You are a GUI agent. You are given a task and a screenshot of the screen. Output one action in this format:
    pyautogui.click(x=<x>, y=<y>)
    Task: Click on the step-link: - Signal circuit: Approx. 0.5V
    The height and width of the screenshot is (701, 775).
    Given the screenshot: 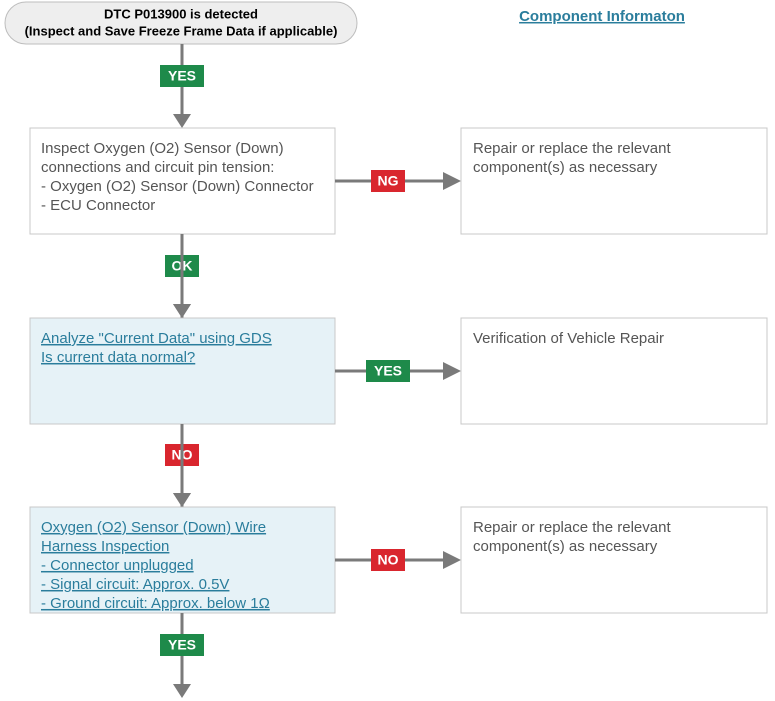 What is the action you would take?
    pyautogui.click(x=135, y=584)
    